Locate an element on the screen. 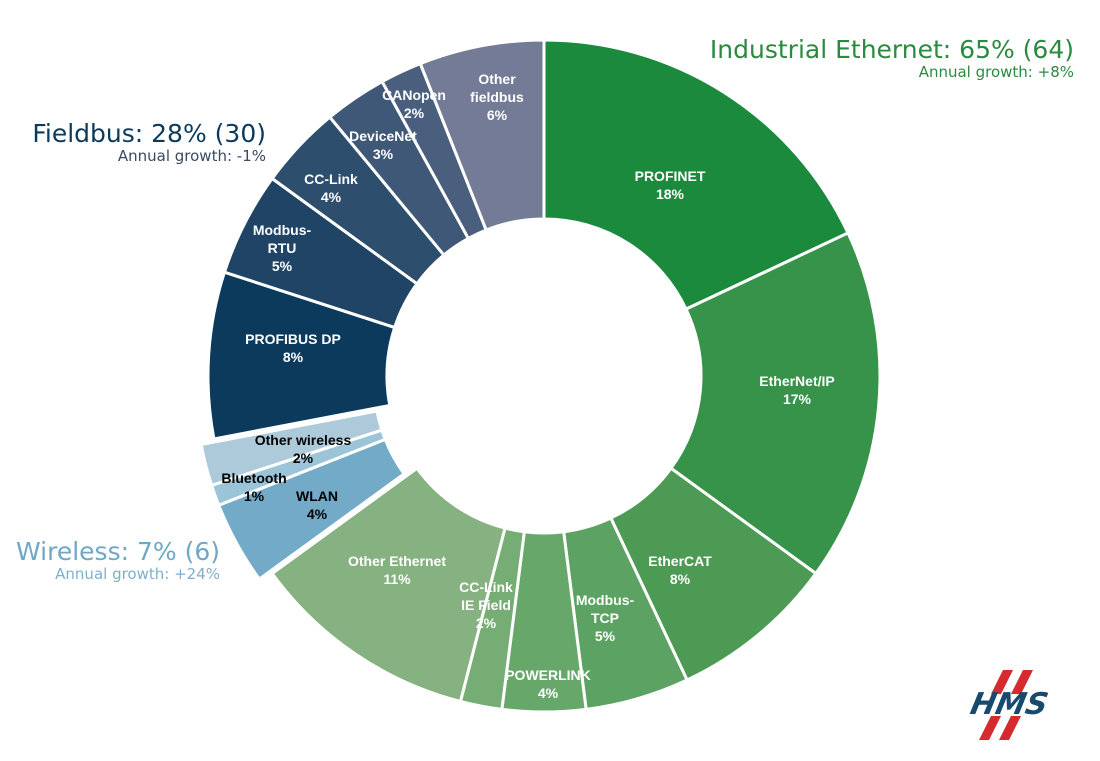 This screenshot has width=1100, height=761. slice-name: IE Field is located at coordinates (486, 605).